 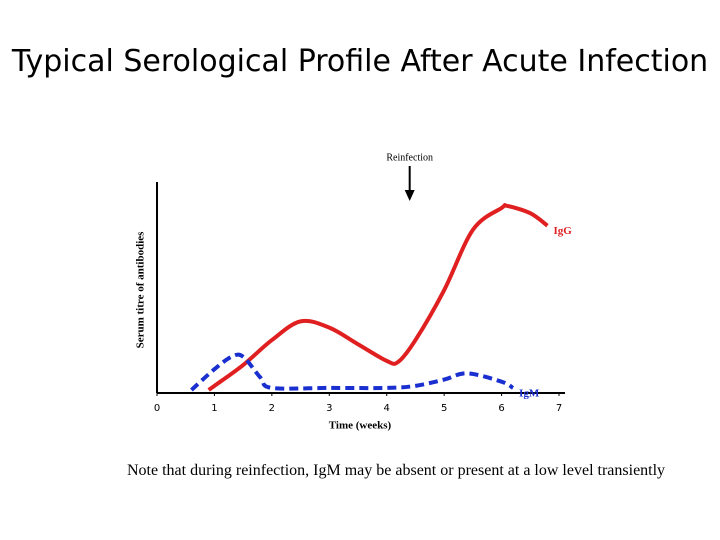 What do you see at coordinates (214, 408) in the screenshot?
I see `x-tick-label: 1` at bounding box center [214, 408].